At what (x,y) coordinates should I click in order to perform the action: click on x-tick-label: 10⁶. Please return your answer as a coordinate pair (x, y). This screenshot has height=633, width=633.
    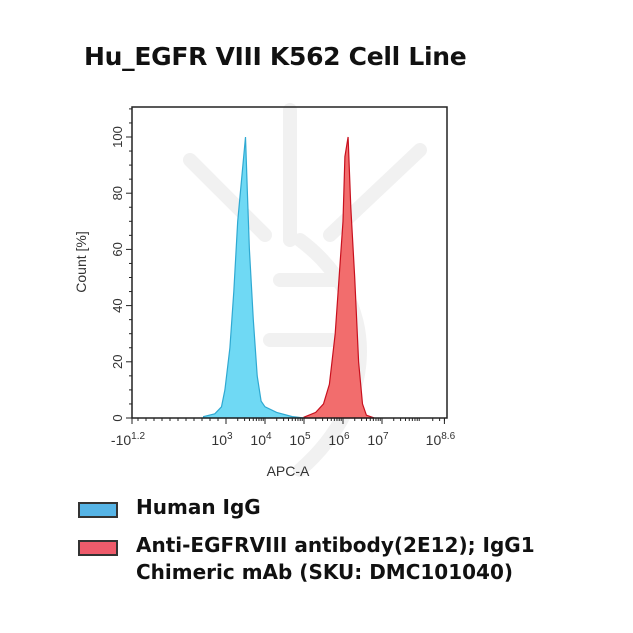
    Looking at the image, I should click on (339, 439).